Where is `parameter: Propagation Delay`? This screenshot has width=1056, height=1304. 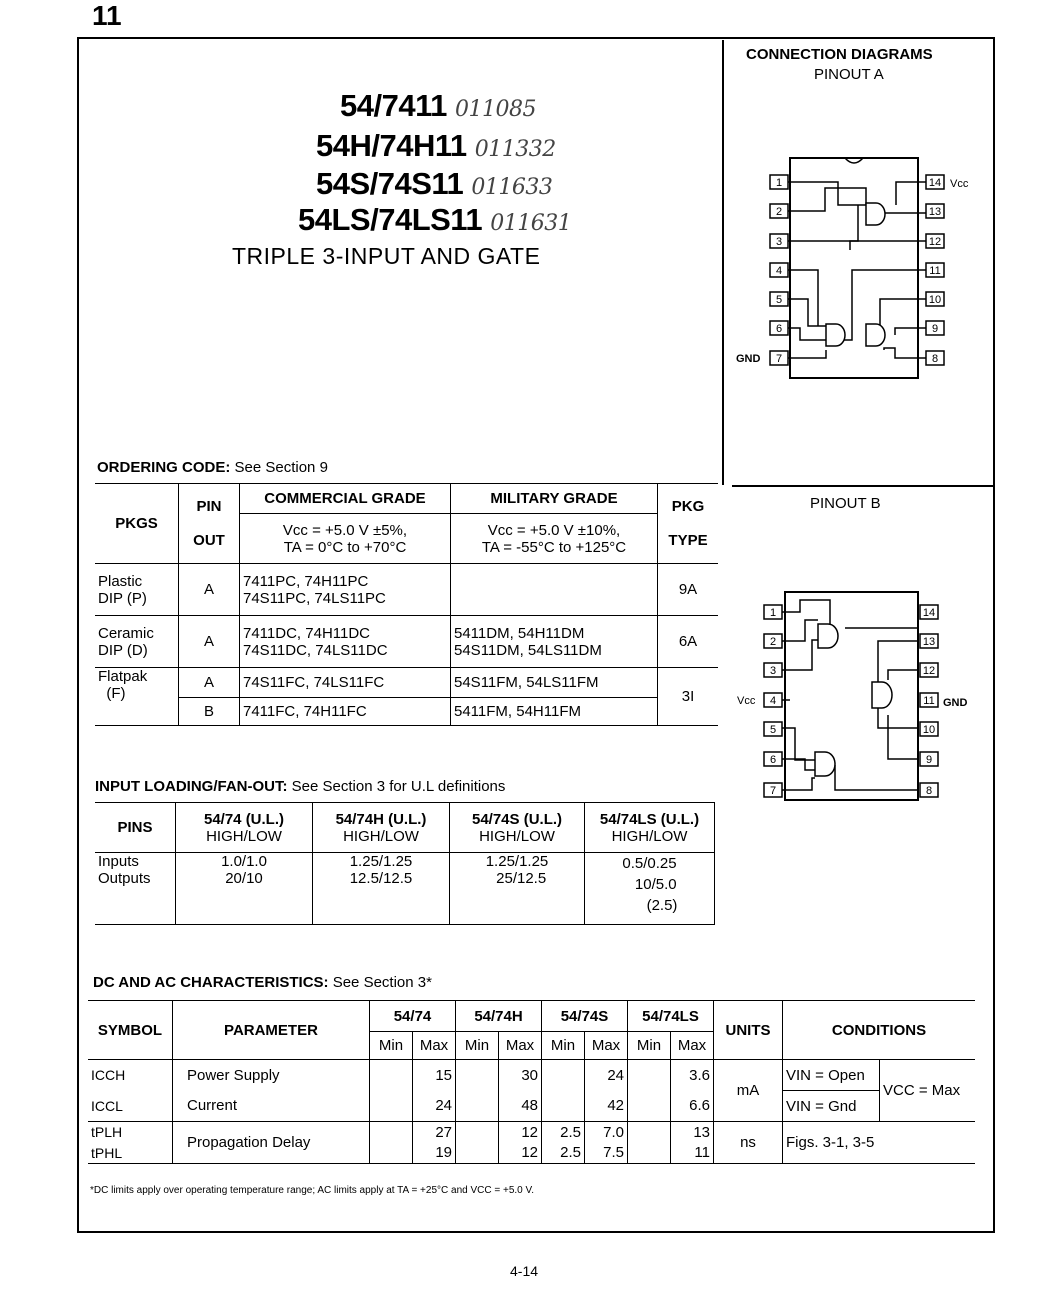
parameter: Propagation Delay is located at coordinates (271, 1142).